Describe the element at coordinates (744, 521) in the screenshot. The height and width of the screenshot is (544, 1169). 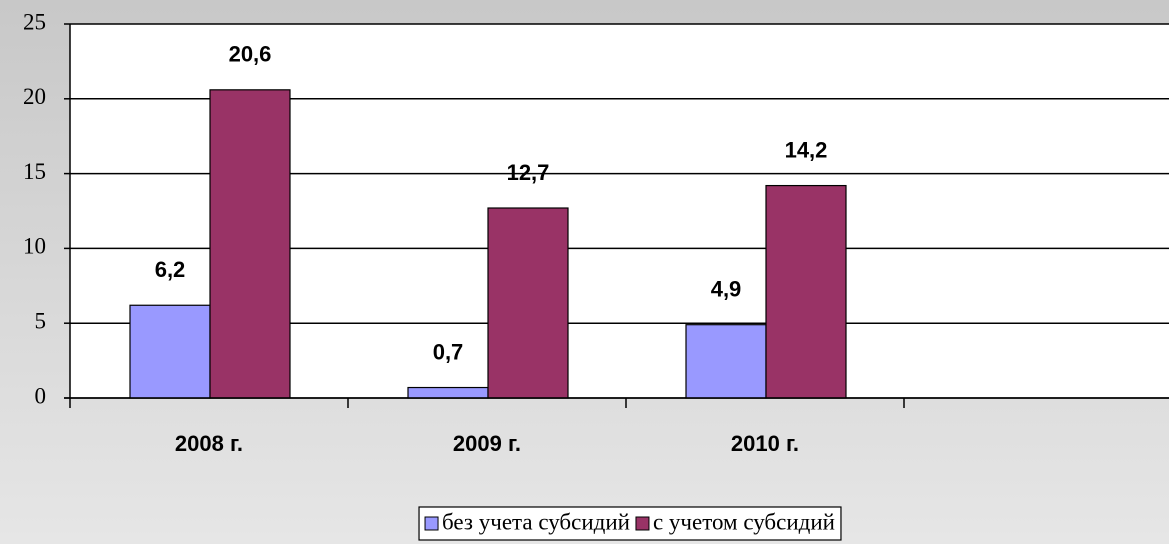
I see `legend-label: с учетом субсидий` at that location.